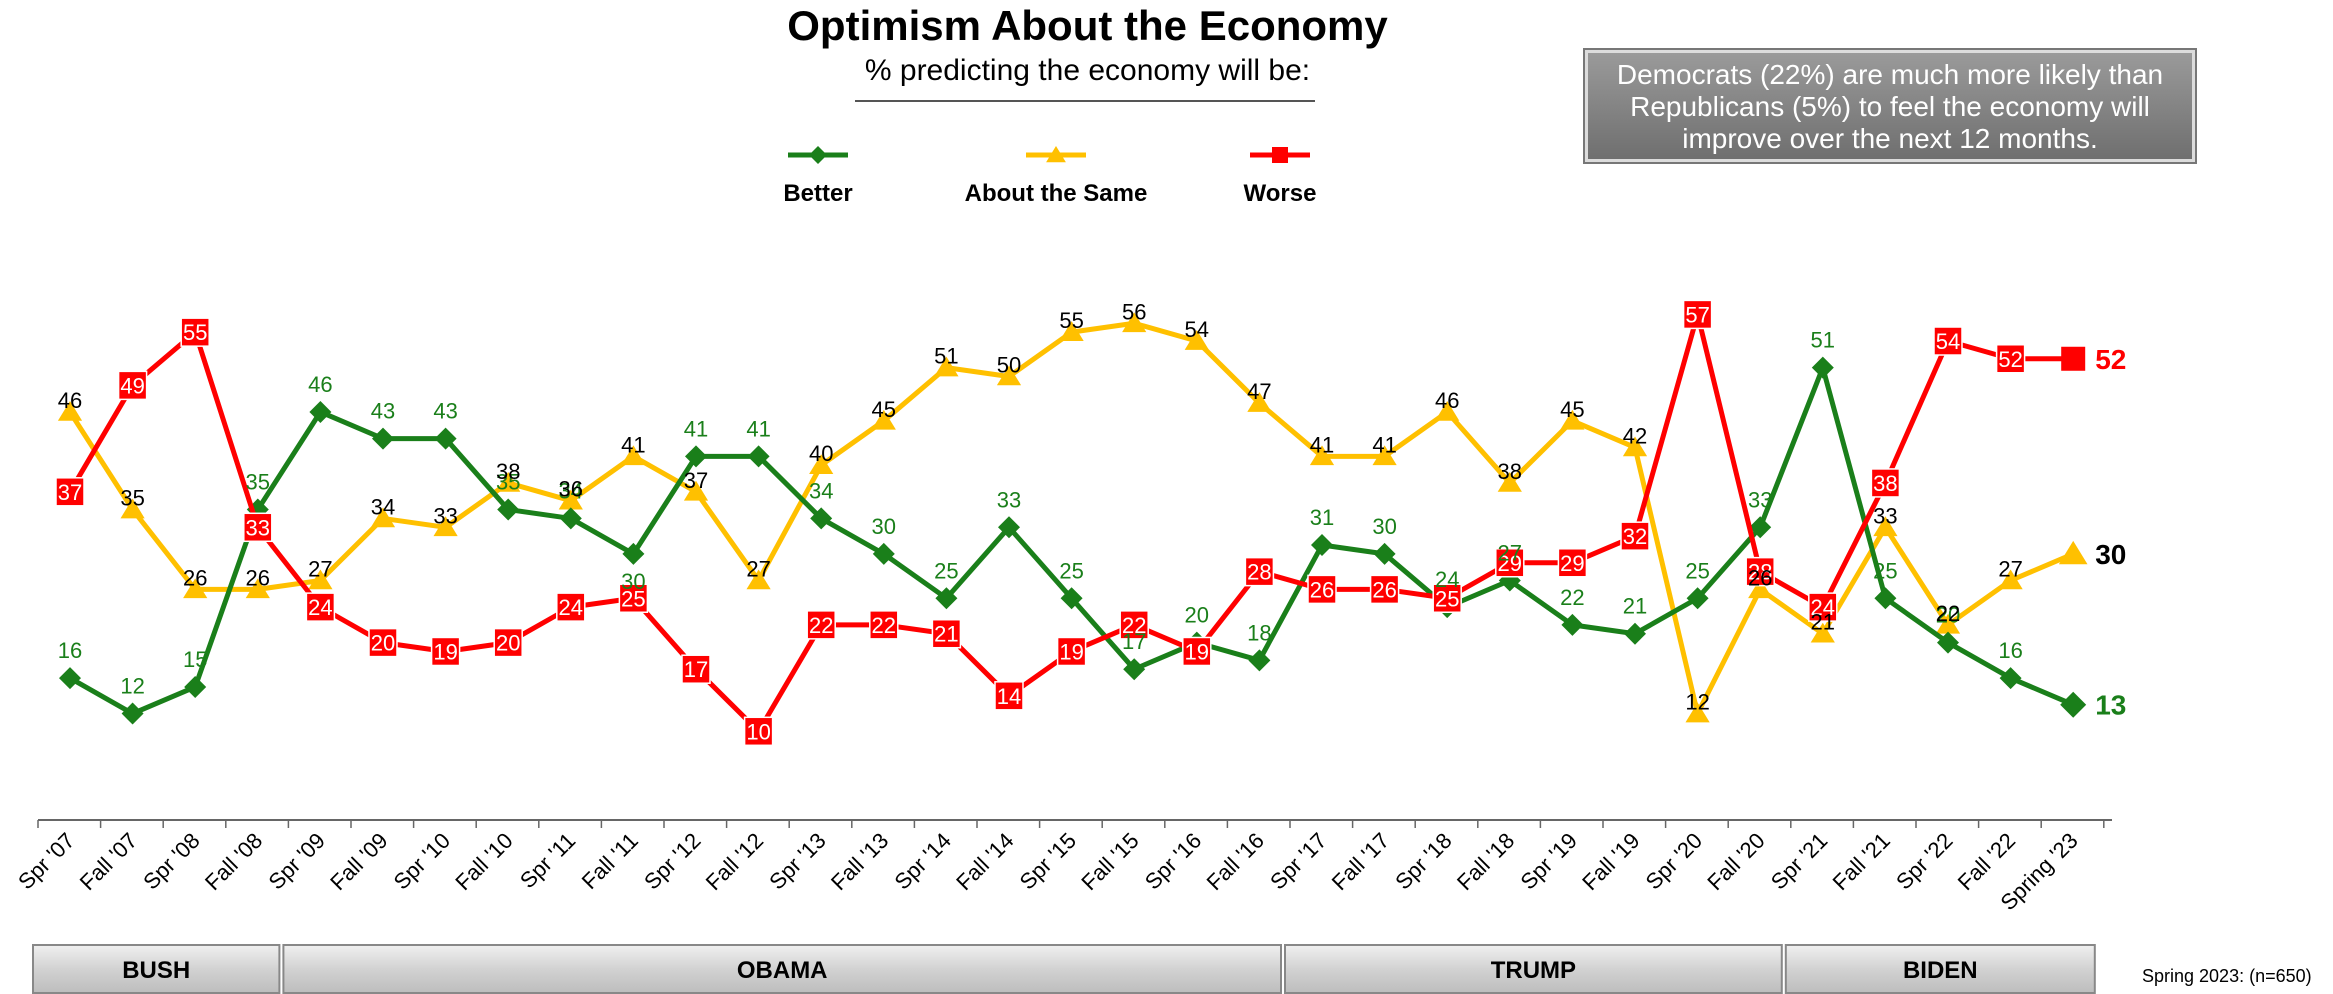 This screenshot has height=994, width=2333. I want to click on chart-subtitle: % predicting the economy will be:, so click(1087, 70).